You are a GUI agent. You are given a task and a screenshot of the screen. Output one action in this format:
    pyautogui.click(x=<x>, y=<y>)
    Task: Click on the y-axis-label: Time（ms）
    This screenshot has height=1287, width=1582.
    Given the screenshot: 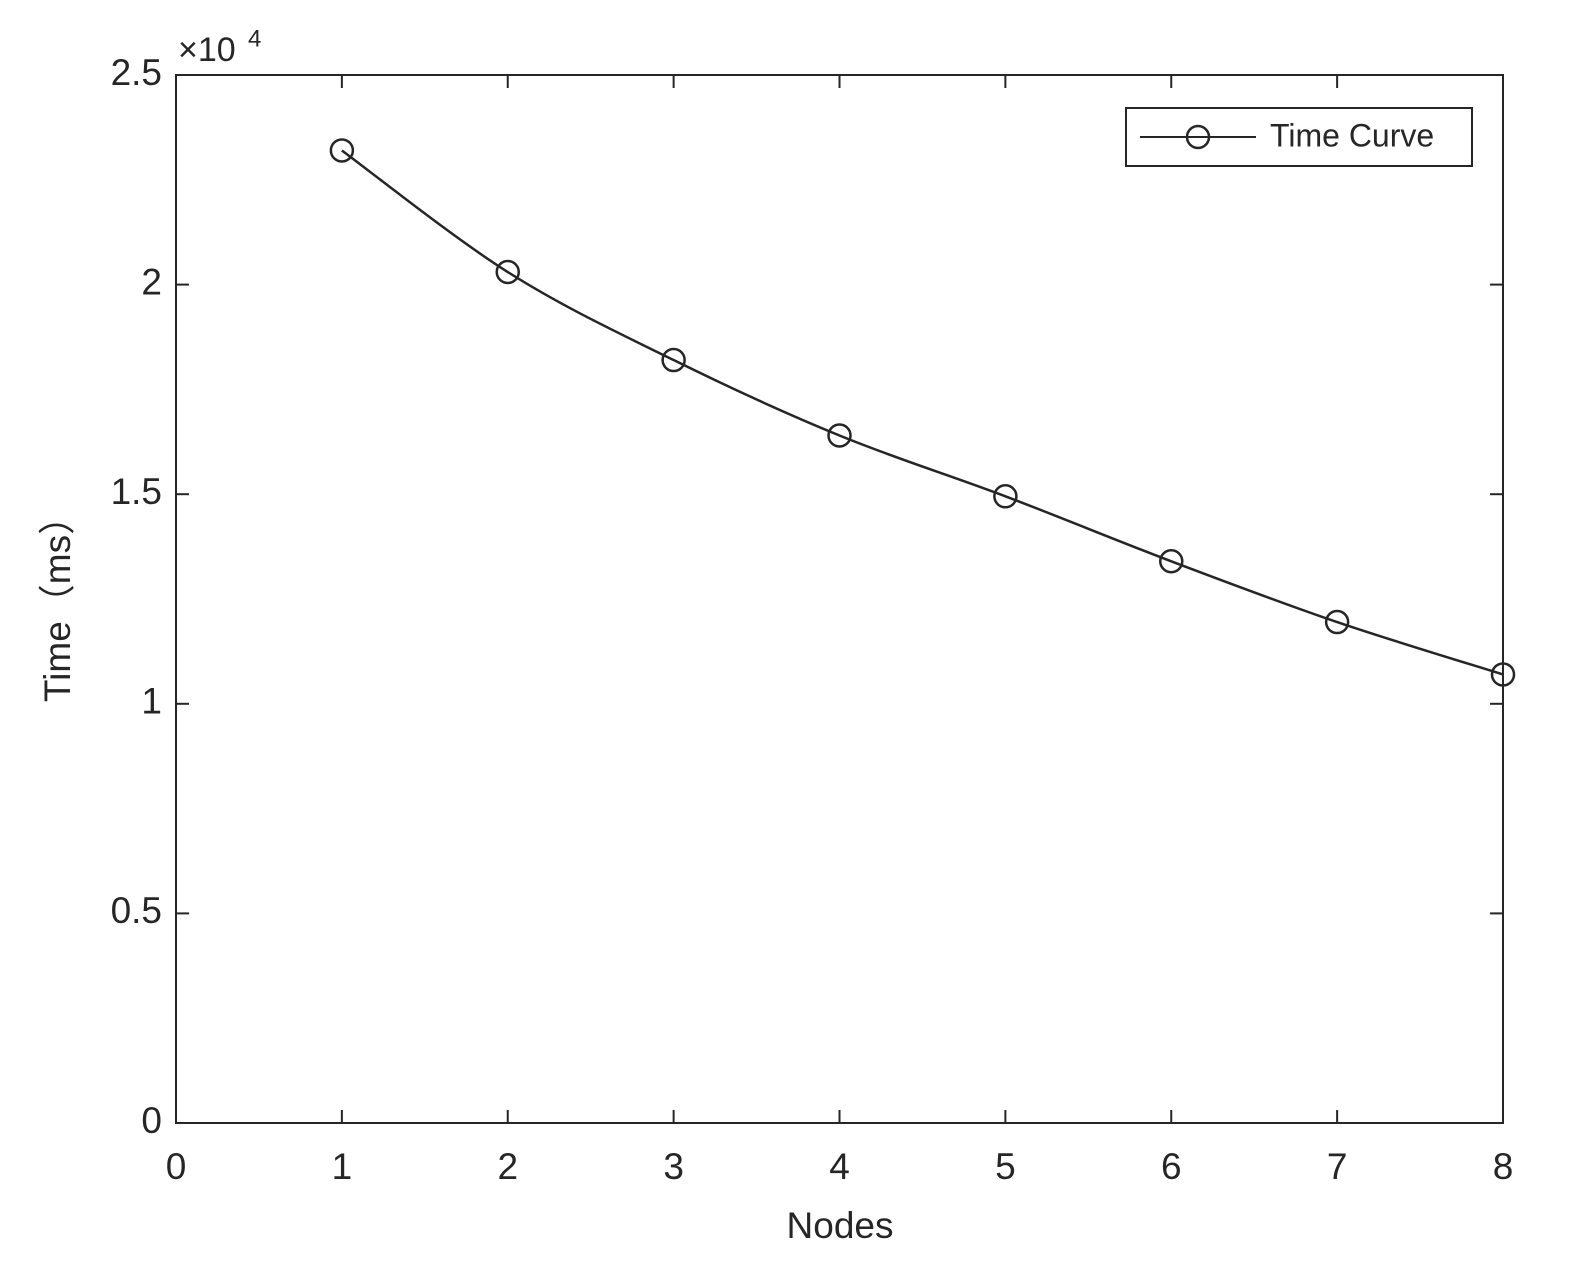 What is the action you would take?
    pyautogui.click(x=57, y=600)
    